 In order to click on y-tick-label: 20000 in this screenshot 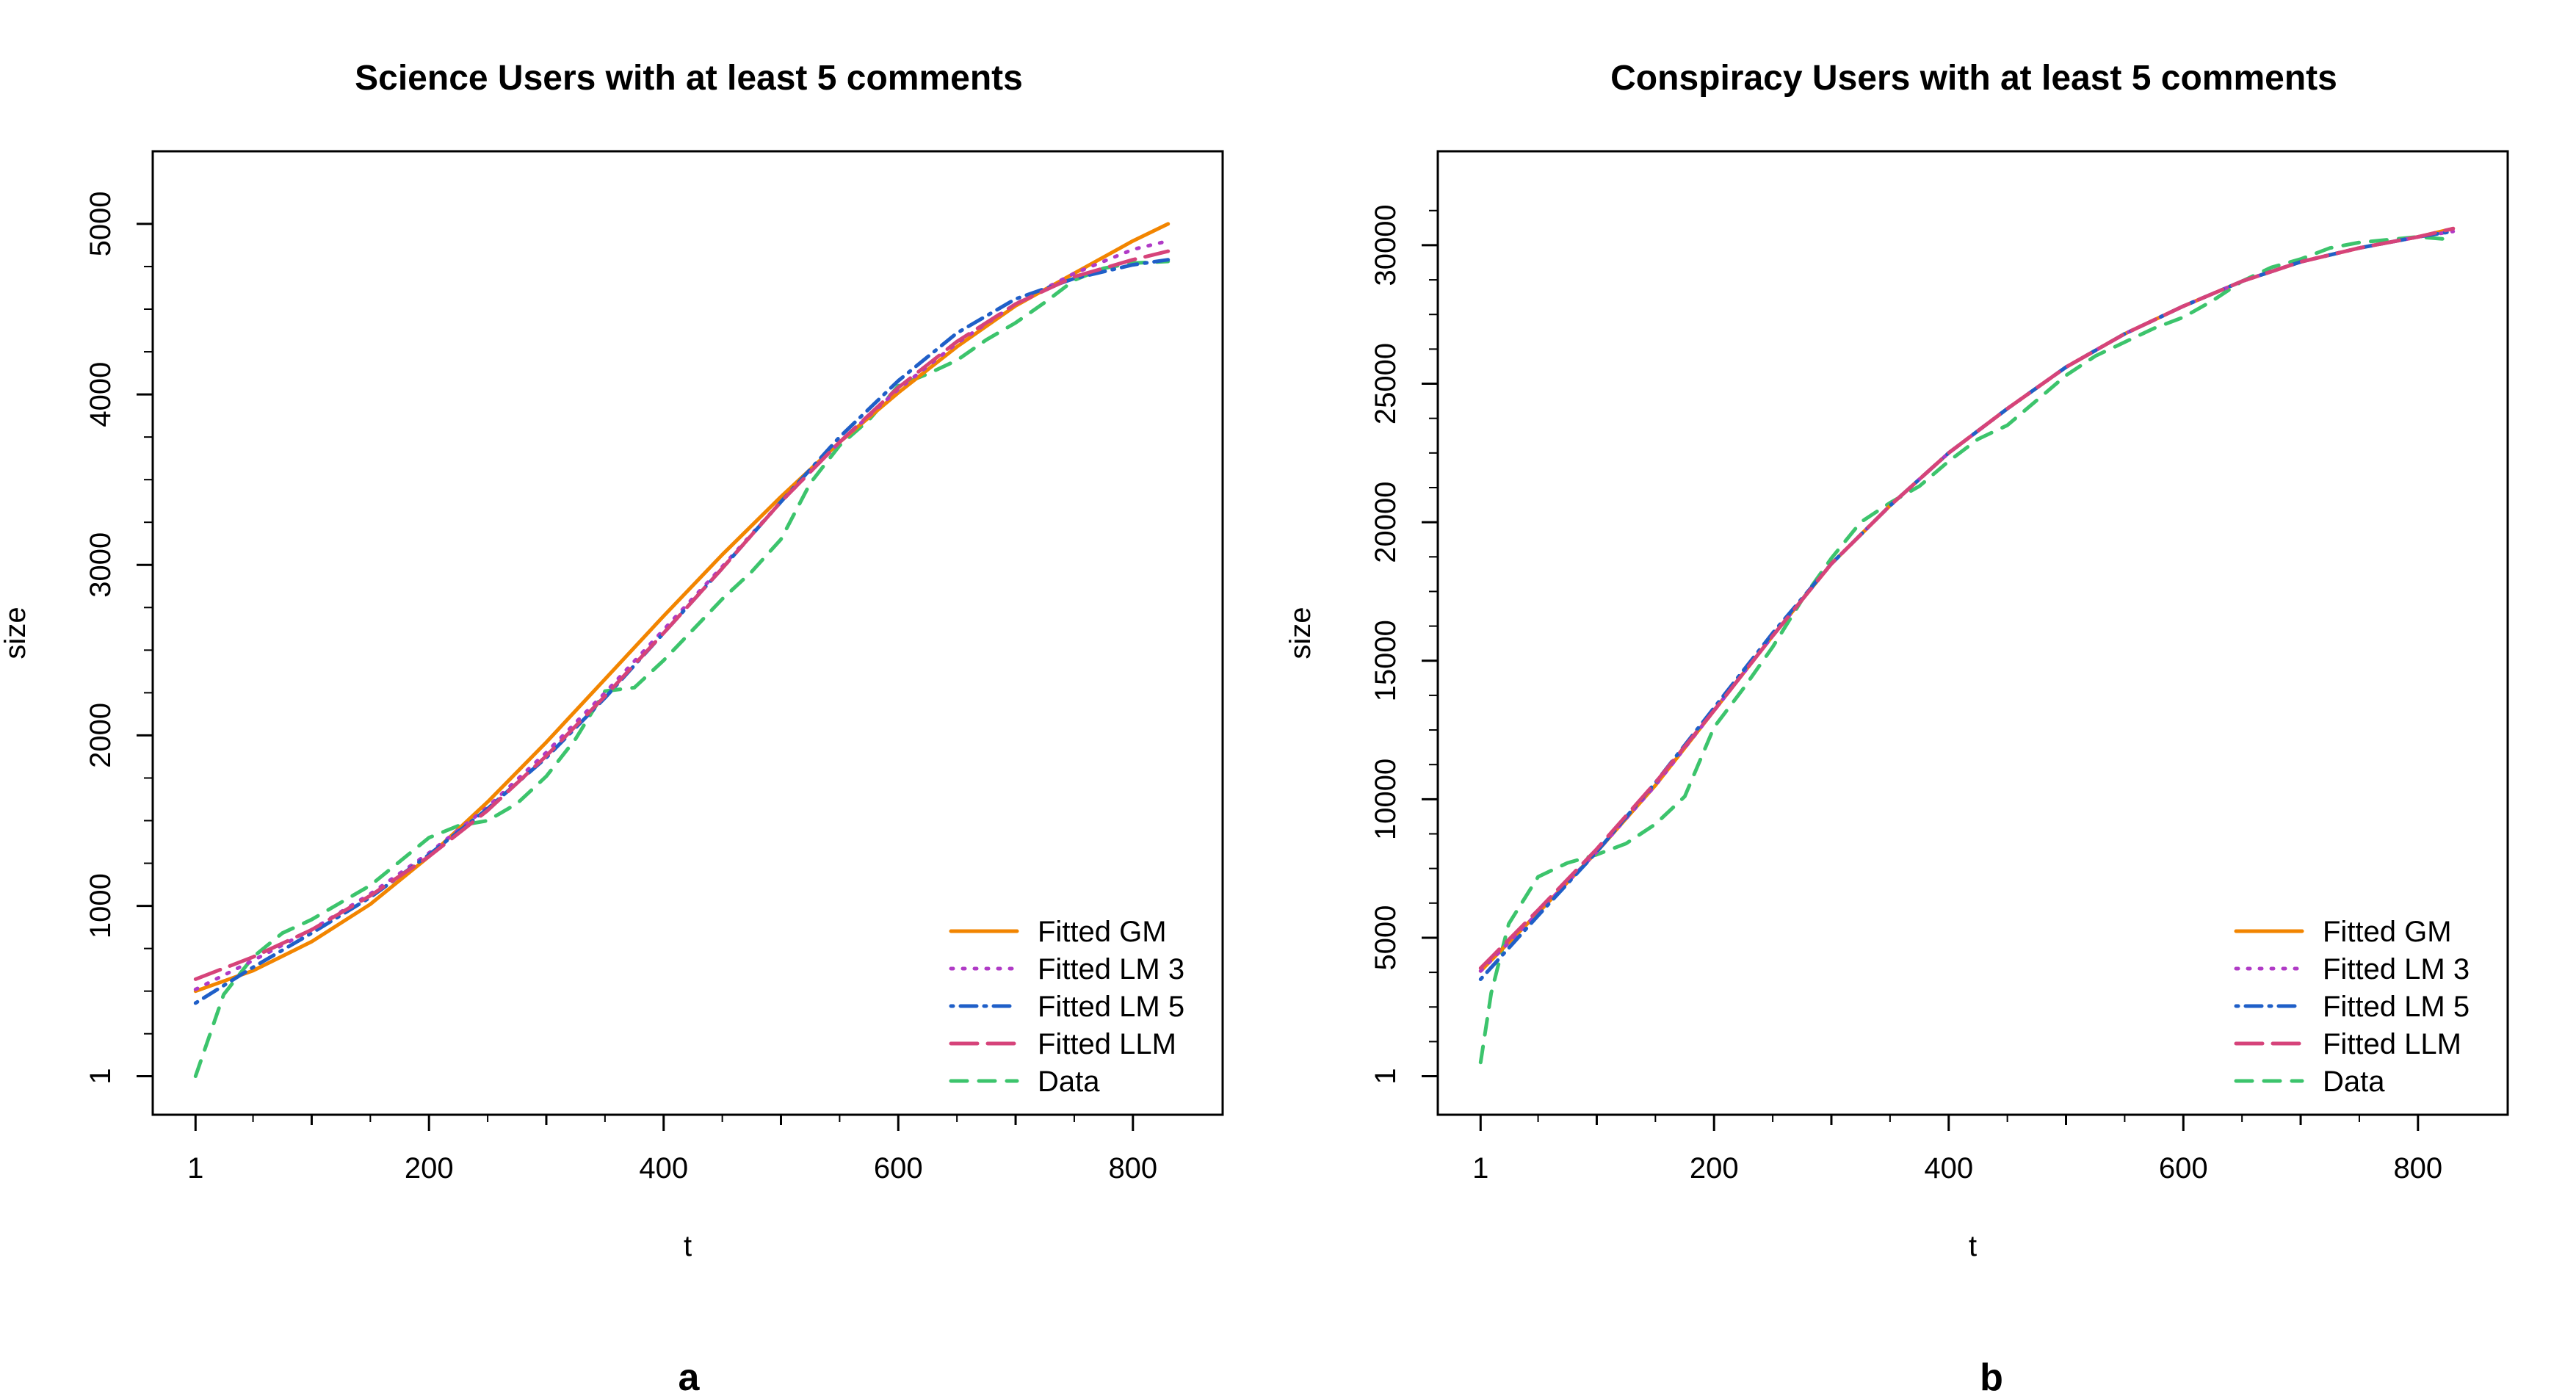, I will do `click(1386, 522)`.